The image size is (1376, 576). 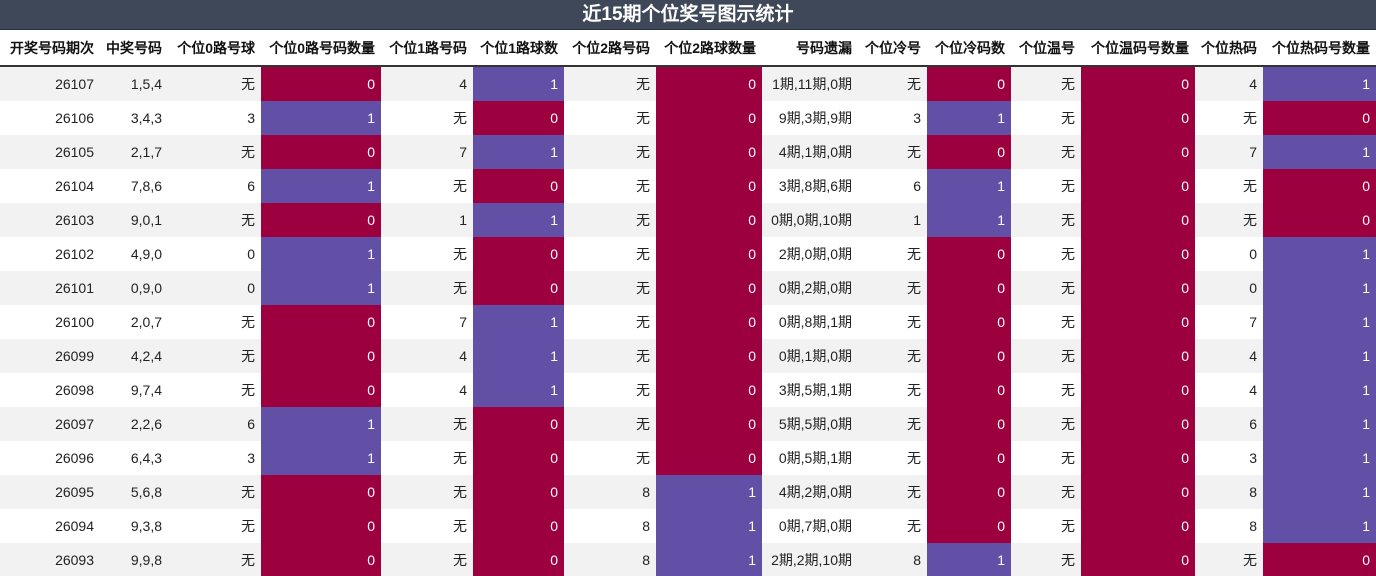 What do you see at coordinates (815, 186) in the screenshot?
I see `table-cell: 3期,8期,6期` at bounding box center [815, 186].